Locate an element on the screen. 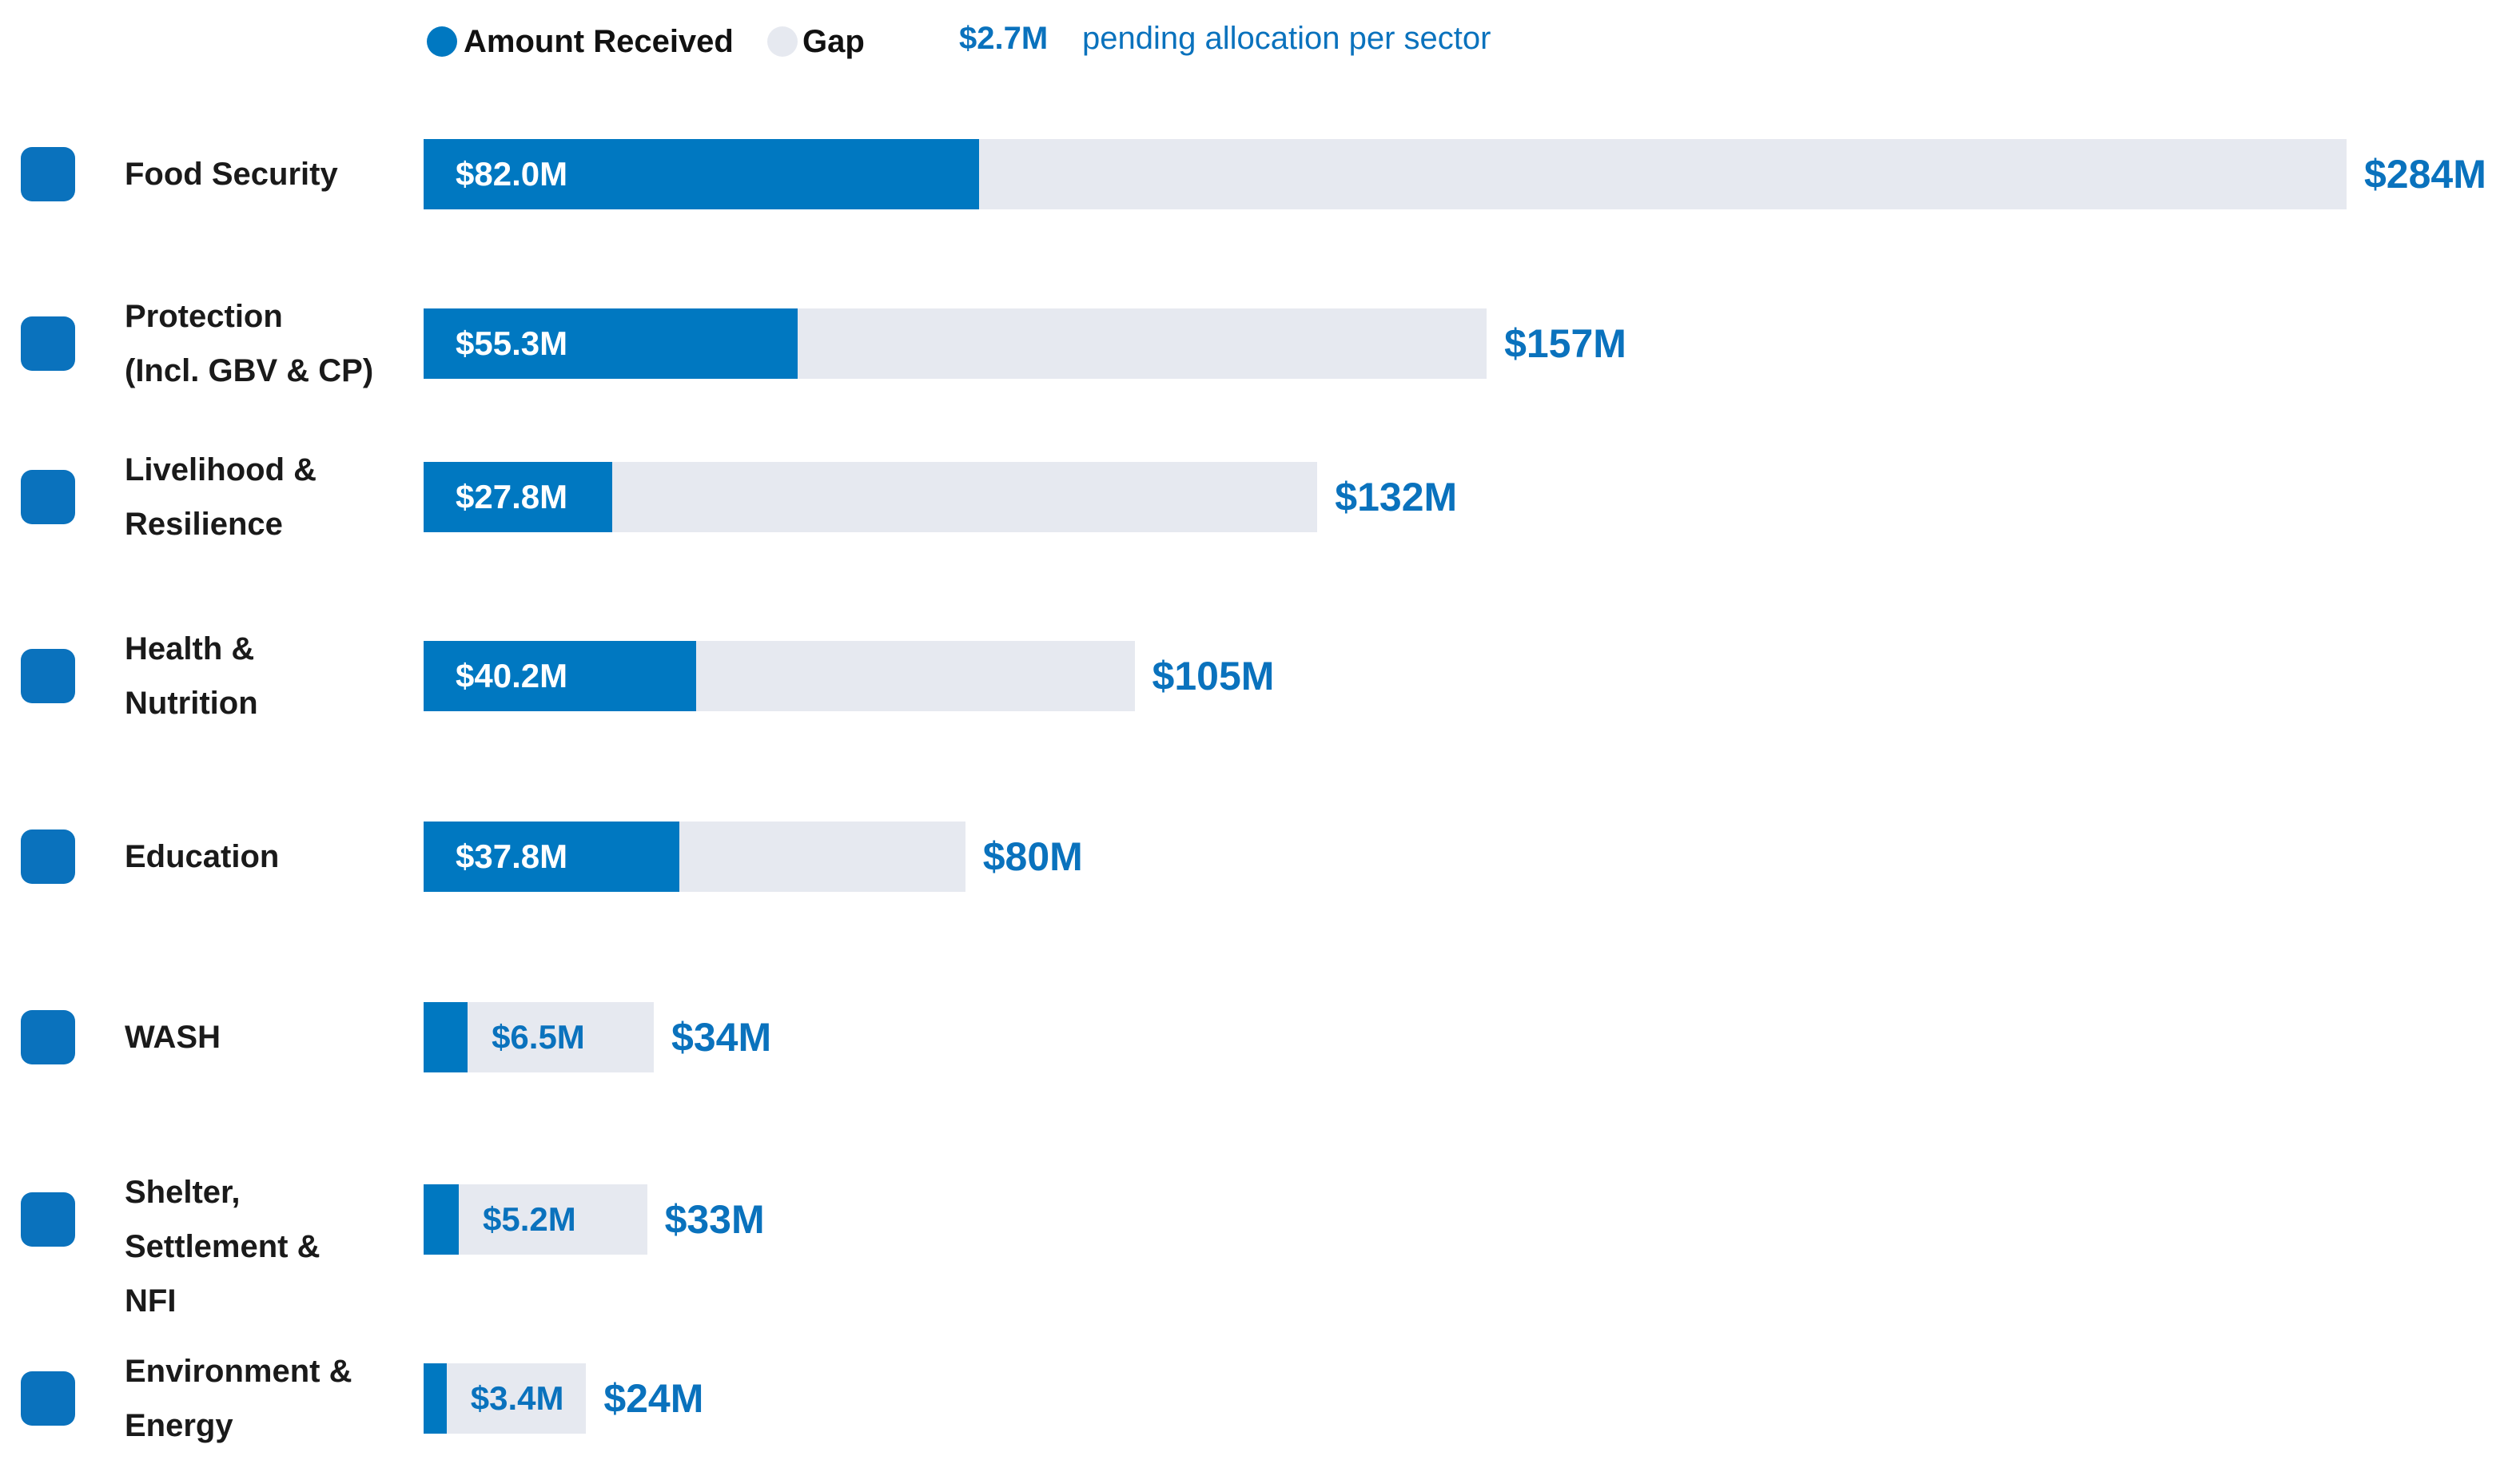 The image size is (2520, 1480). received-label: $3.4M is located at coordinates (517, 1398).